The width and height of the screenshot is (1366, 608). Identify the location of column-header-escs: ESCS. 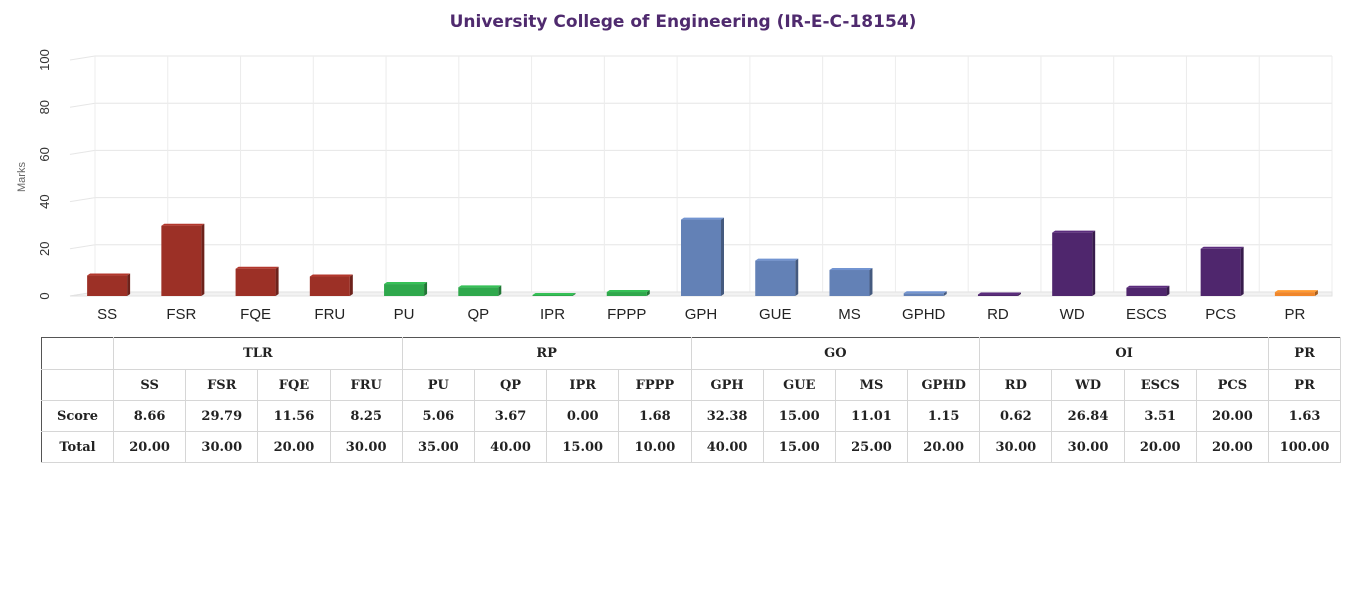
(1160, 385).